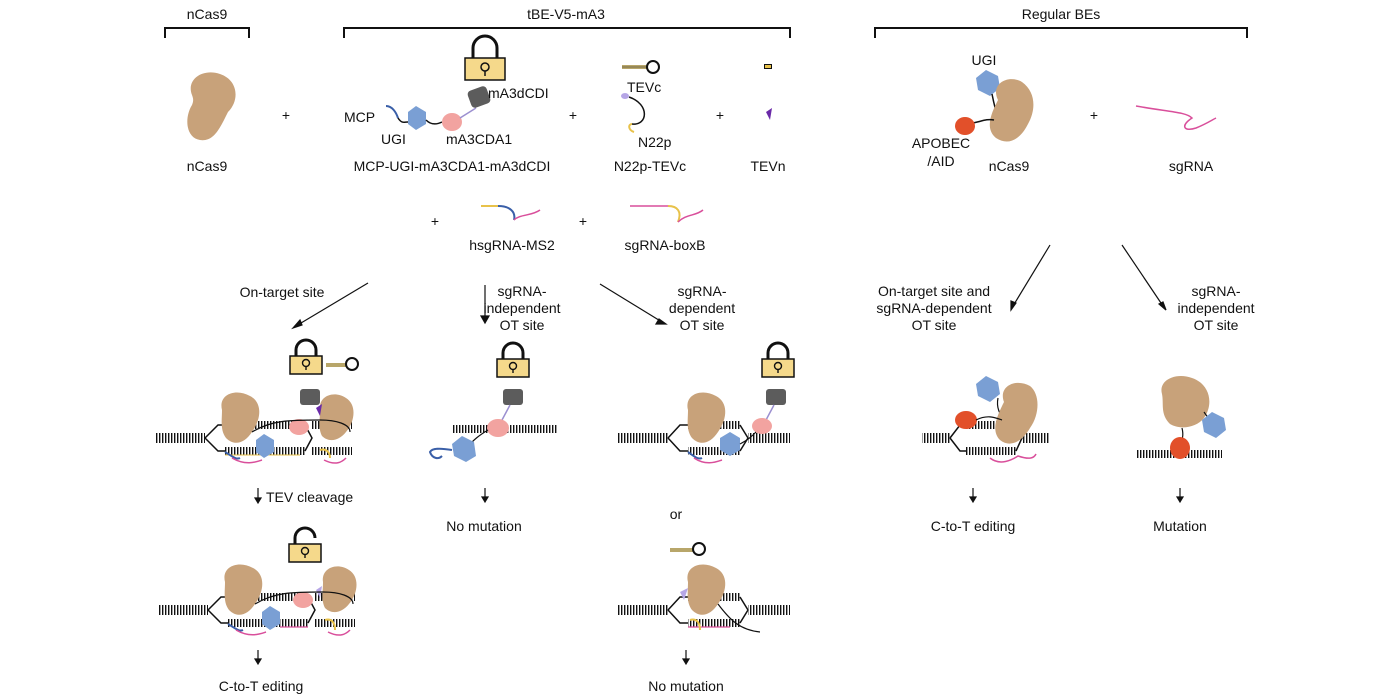 This screenshot has width=1400, height=700. Describe the element at coordinates (566, 14) in the screenshot. I see `header-tbe-label: tBE-V5-mA3` at that location.